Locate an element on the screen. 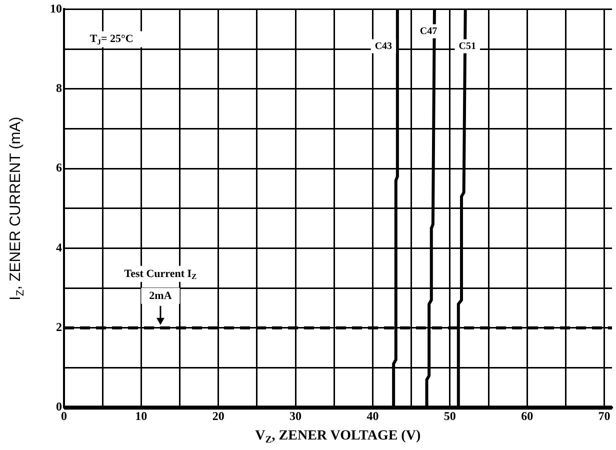  series-label: C51 is located at coordinates (467, 46).